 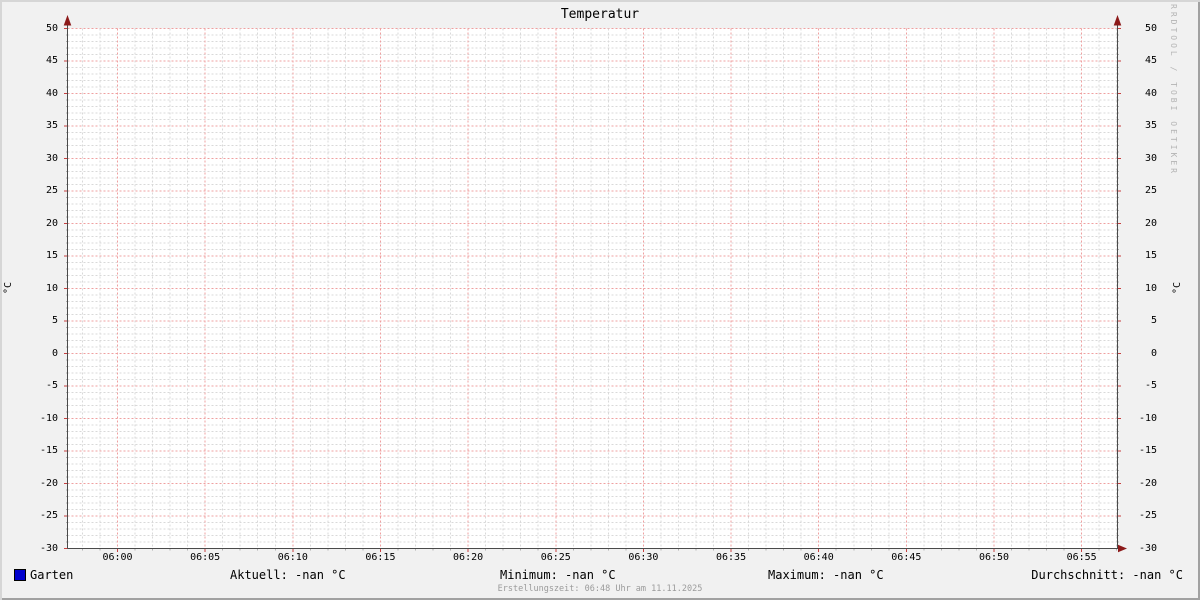 What do you see at coordinates (1147, 483) in the screenshot?
I see `y-tick-label-right: -20` at bounding box center [1147, 483].